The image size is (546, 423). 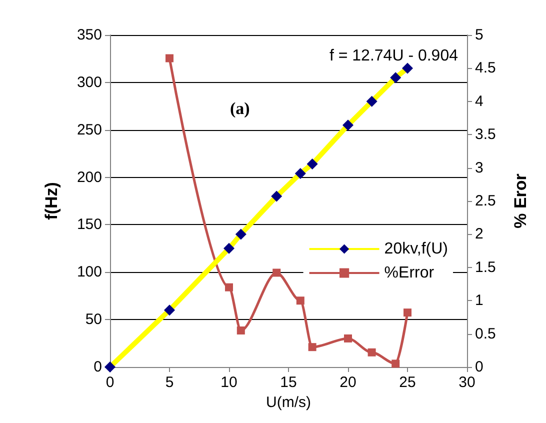 I want to click on y2-tick-label: 4, so click(x=479, y=101).